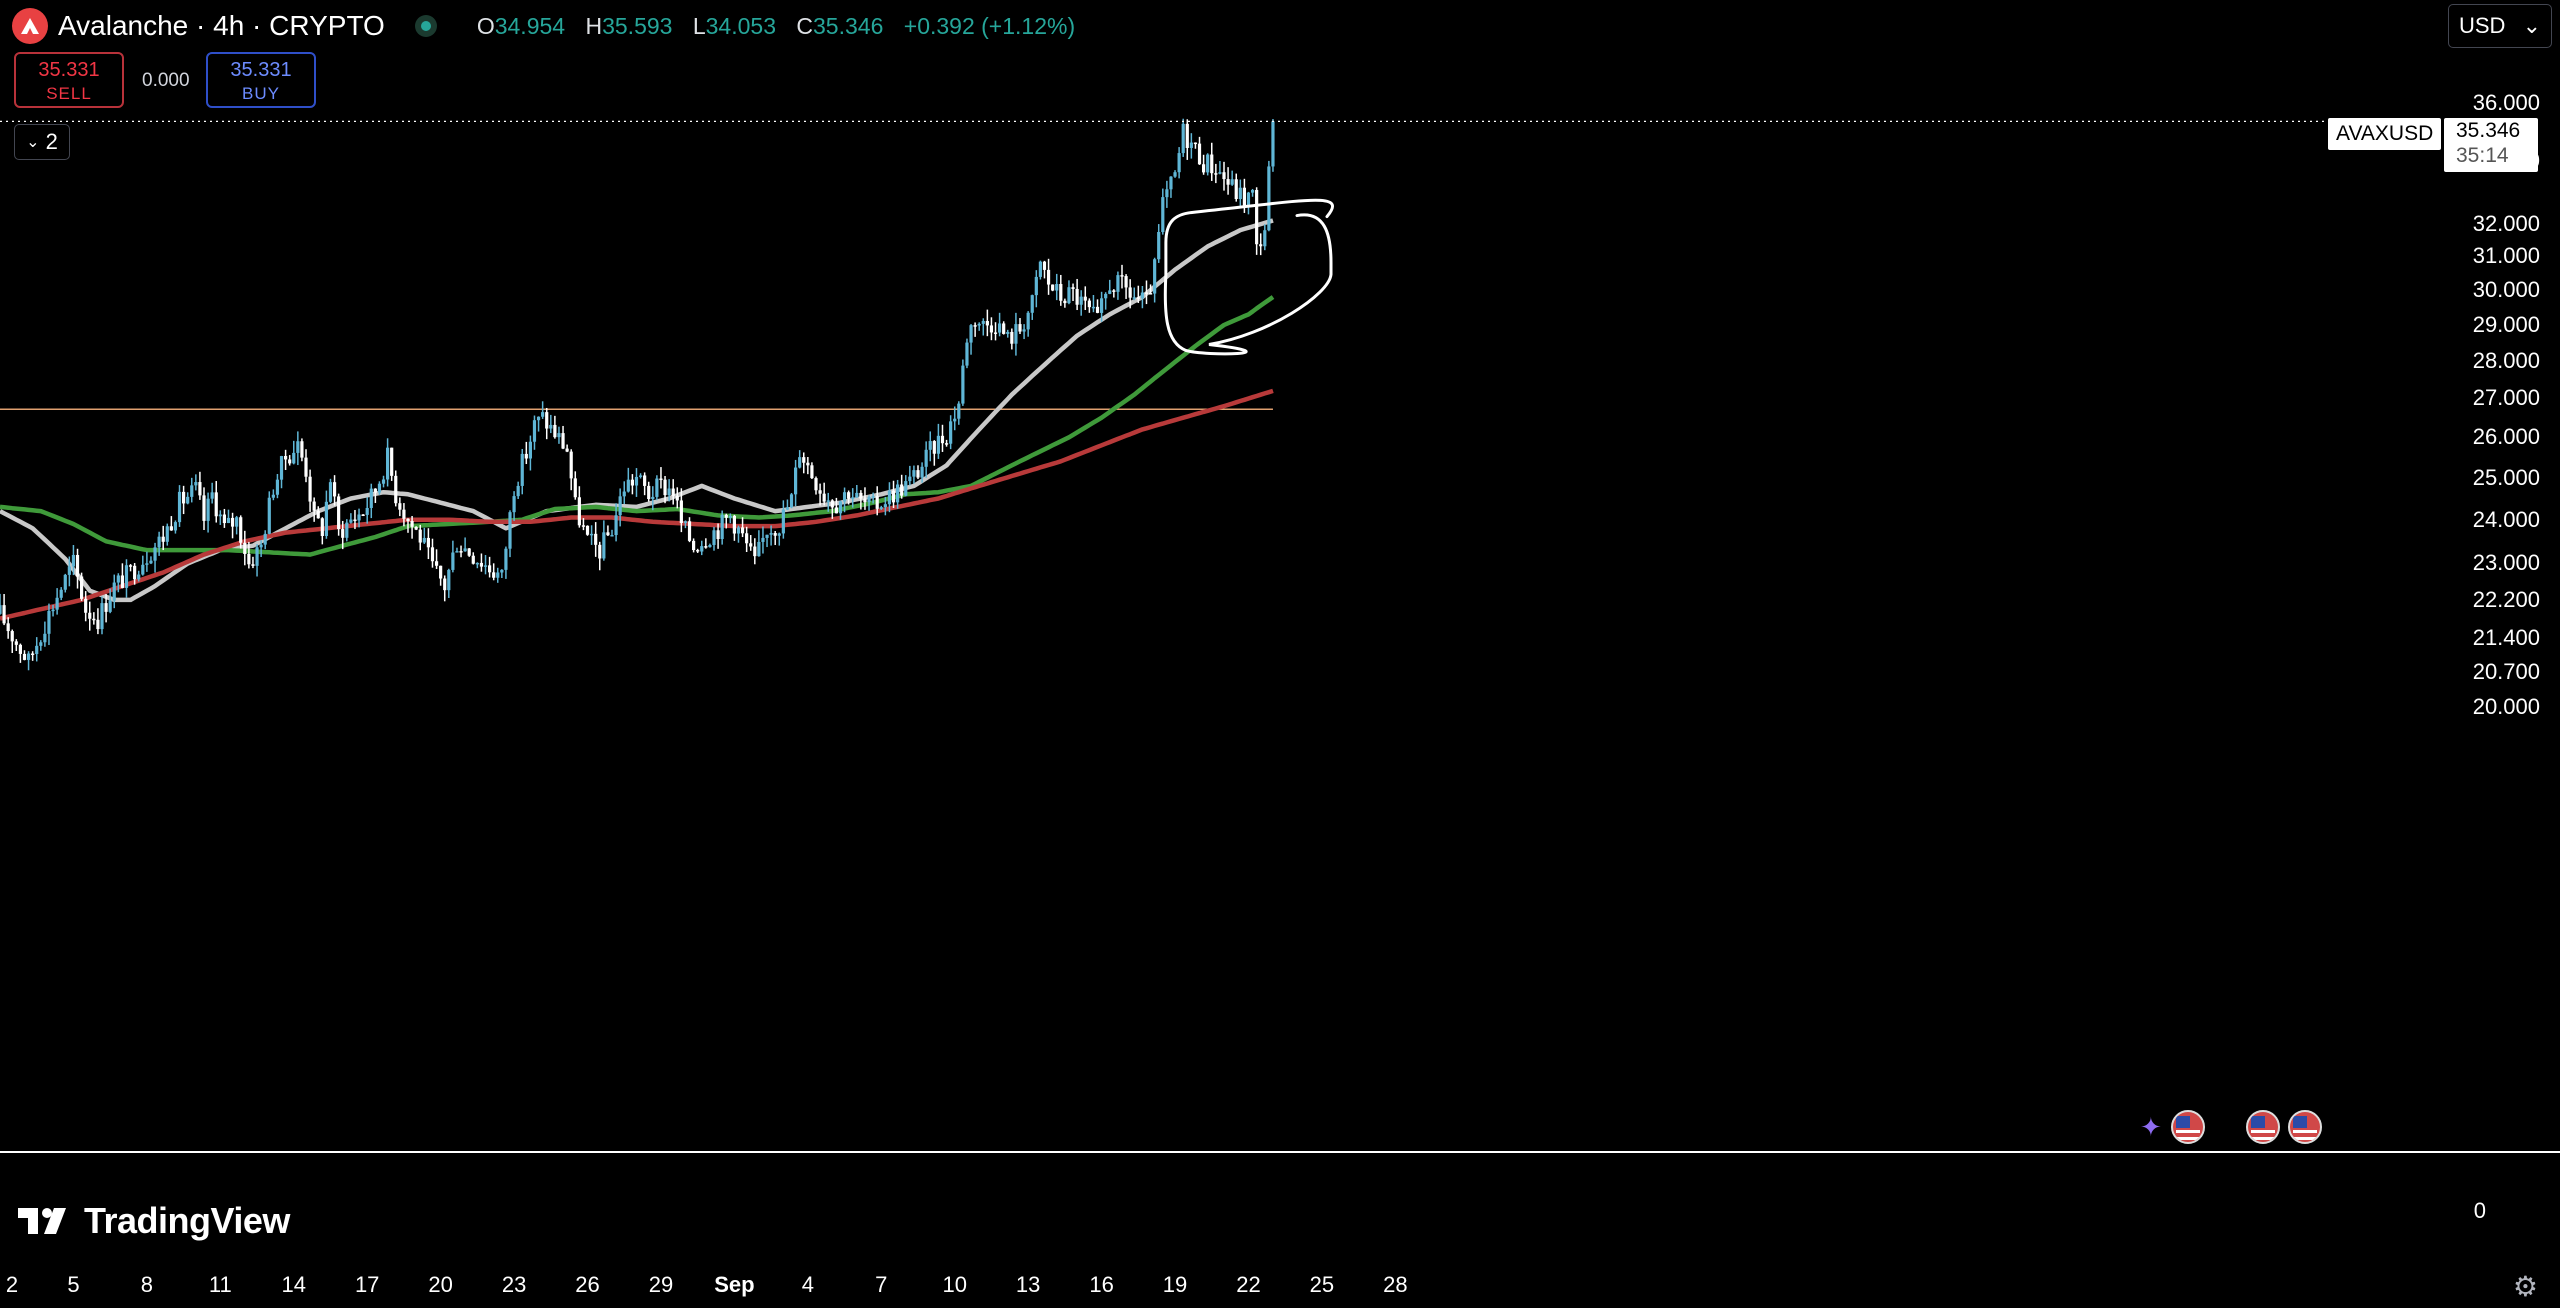 The height and width of the screenshot is (1308, 2560). I want to click on symbol-title: Avalanche · 4h · CRYPTO, so click(221, 25).